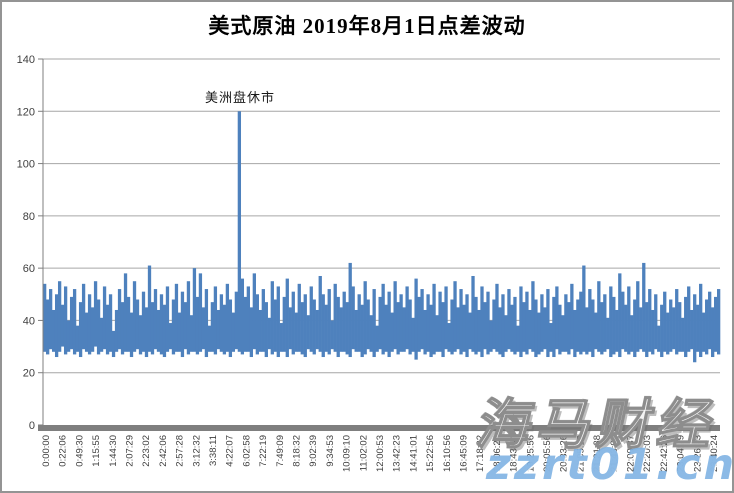  Describe the element at coordinates (413, 453) in the screenshot. I see `x-axis-tick-label: 14:41:01` at that location.